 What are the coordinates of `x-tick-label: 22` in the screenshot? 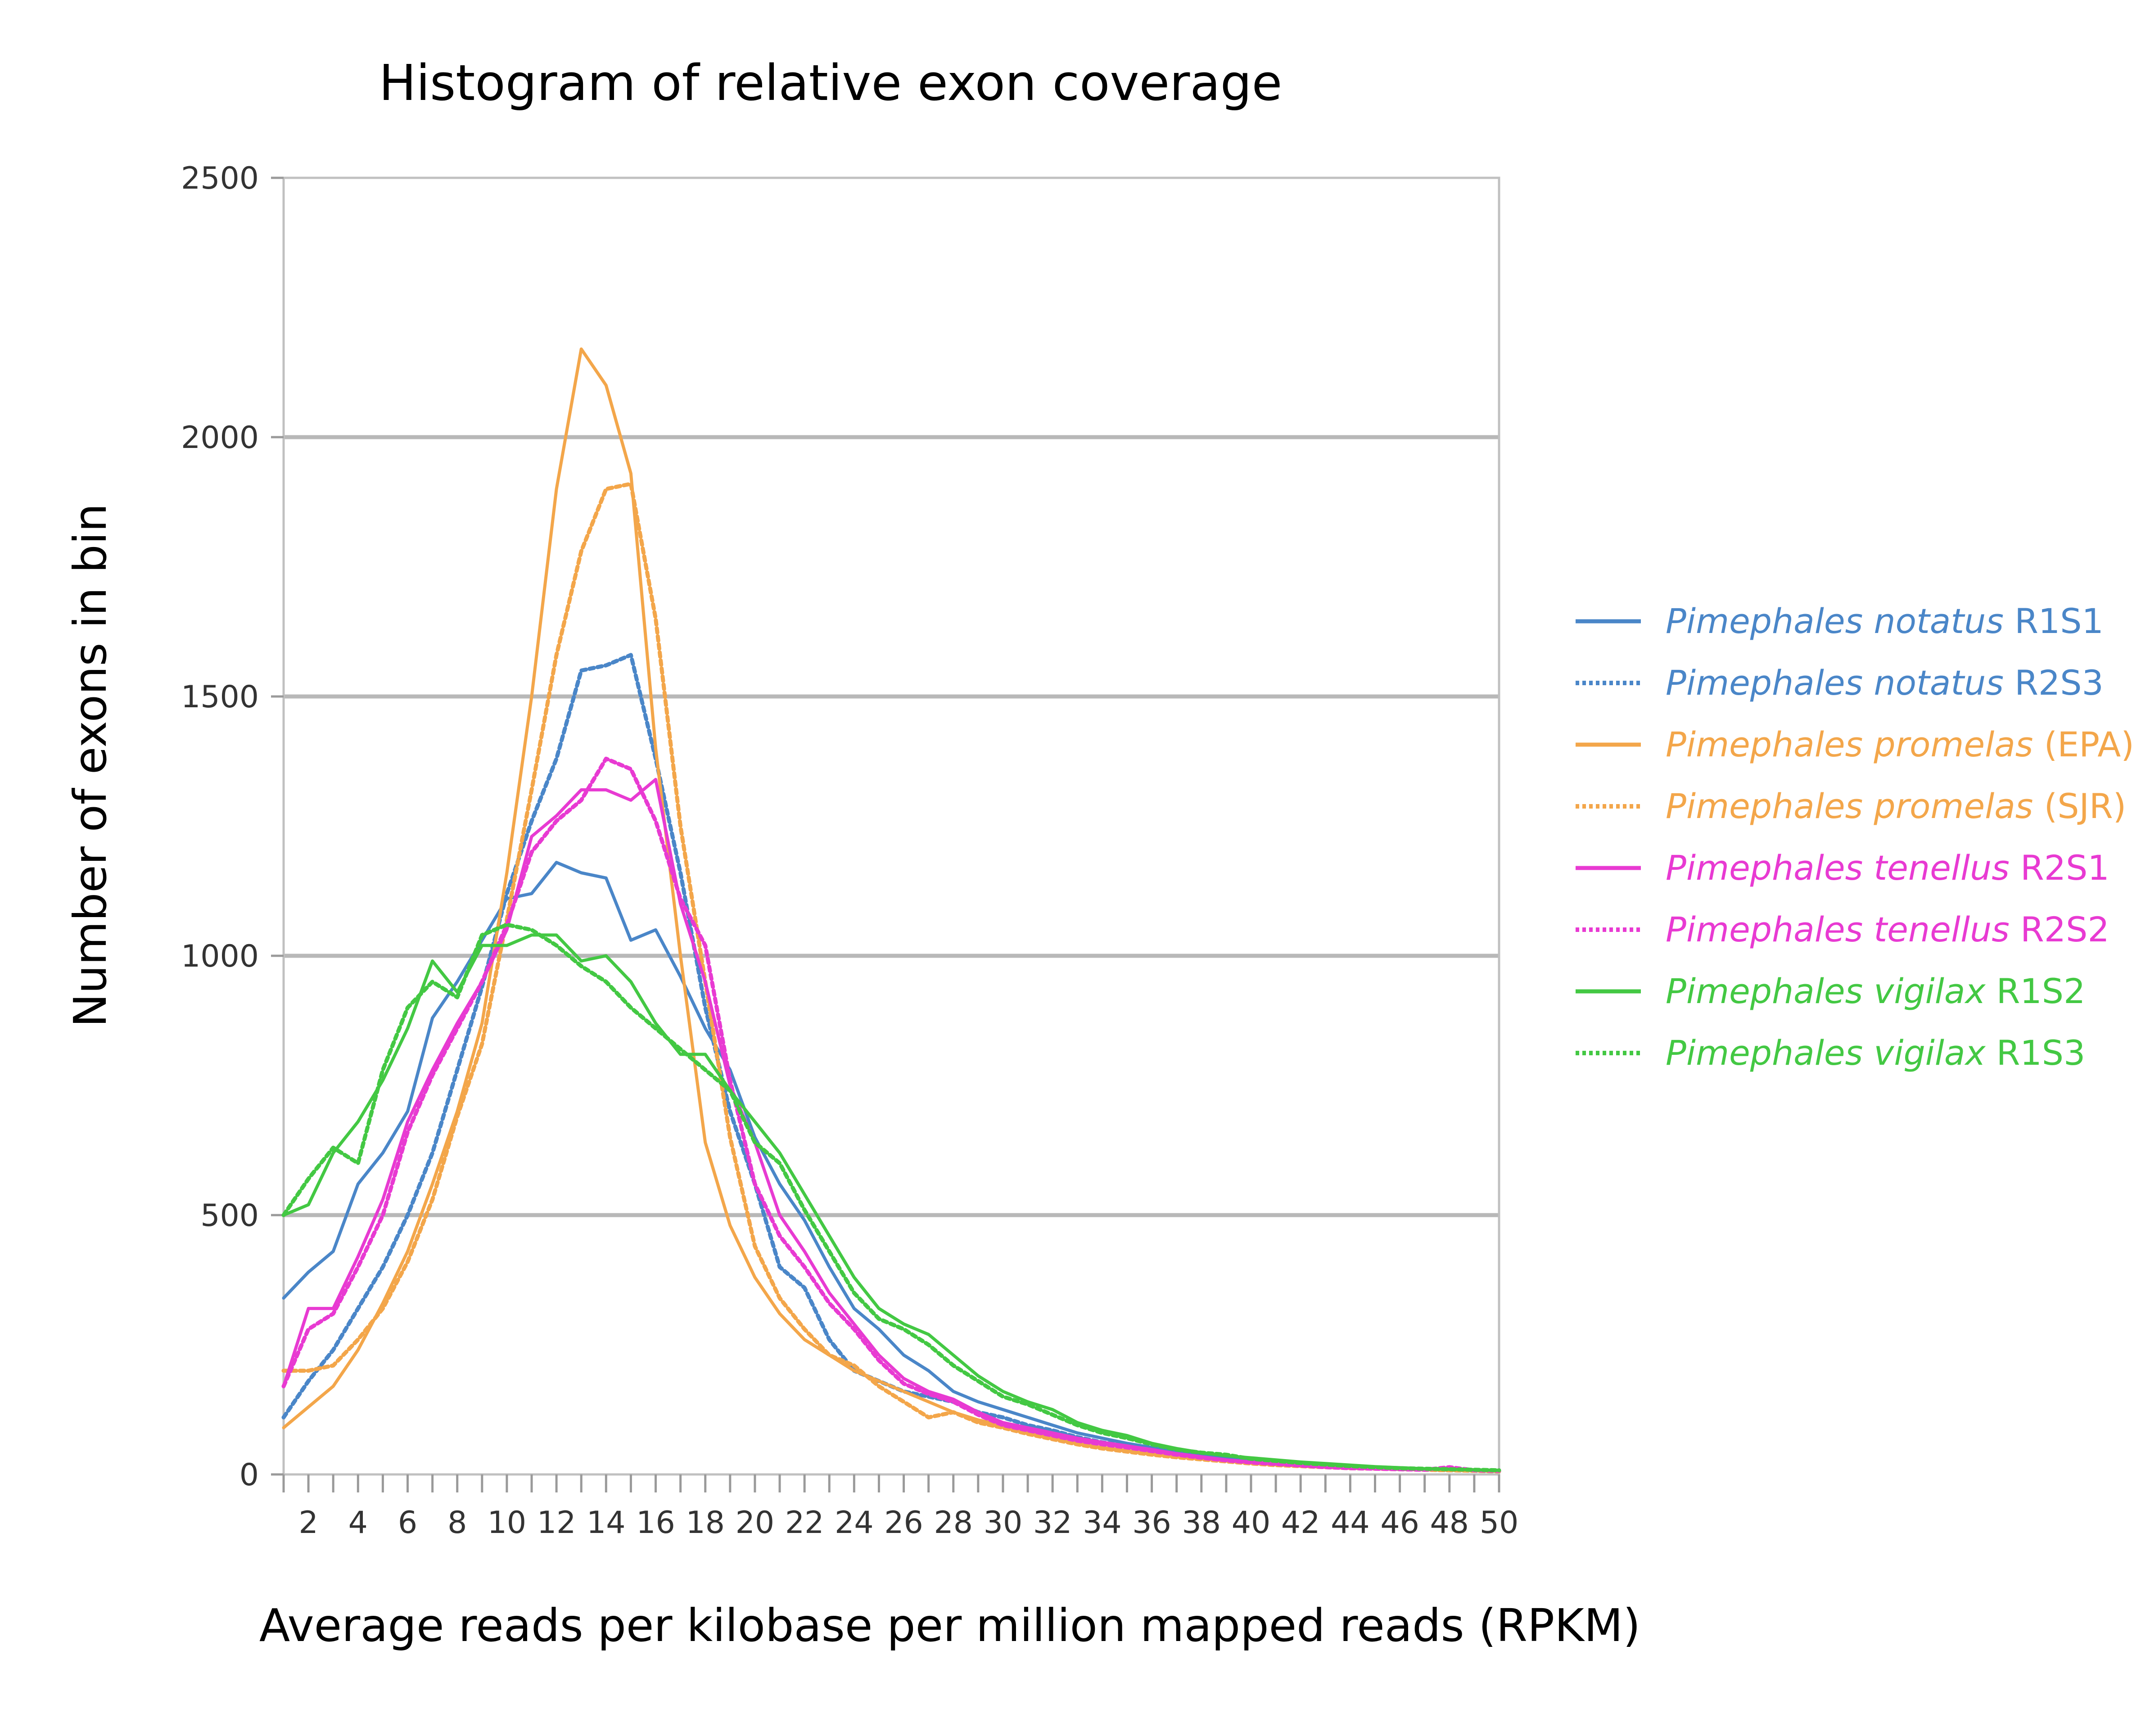 It's located at (804, 1523).